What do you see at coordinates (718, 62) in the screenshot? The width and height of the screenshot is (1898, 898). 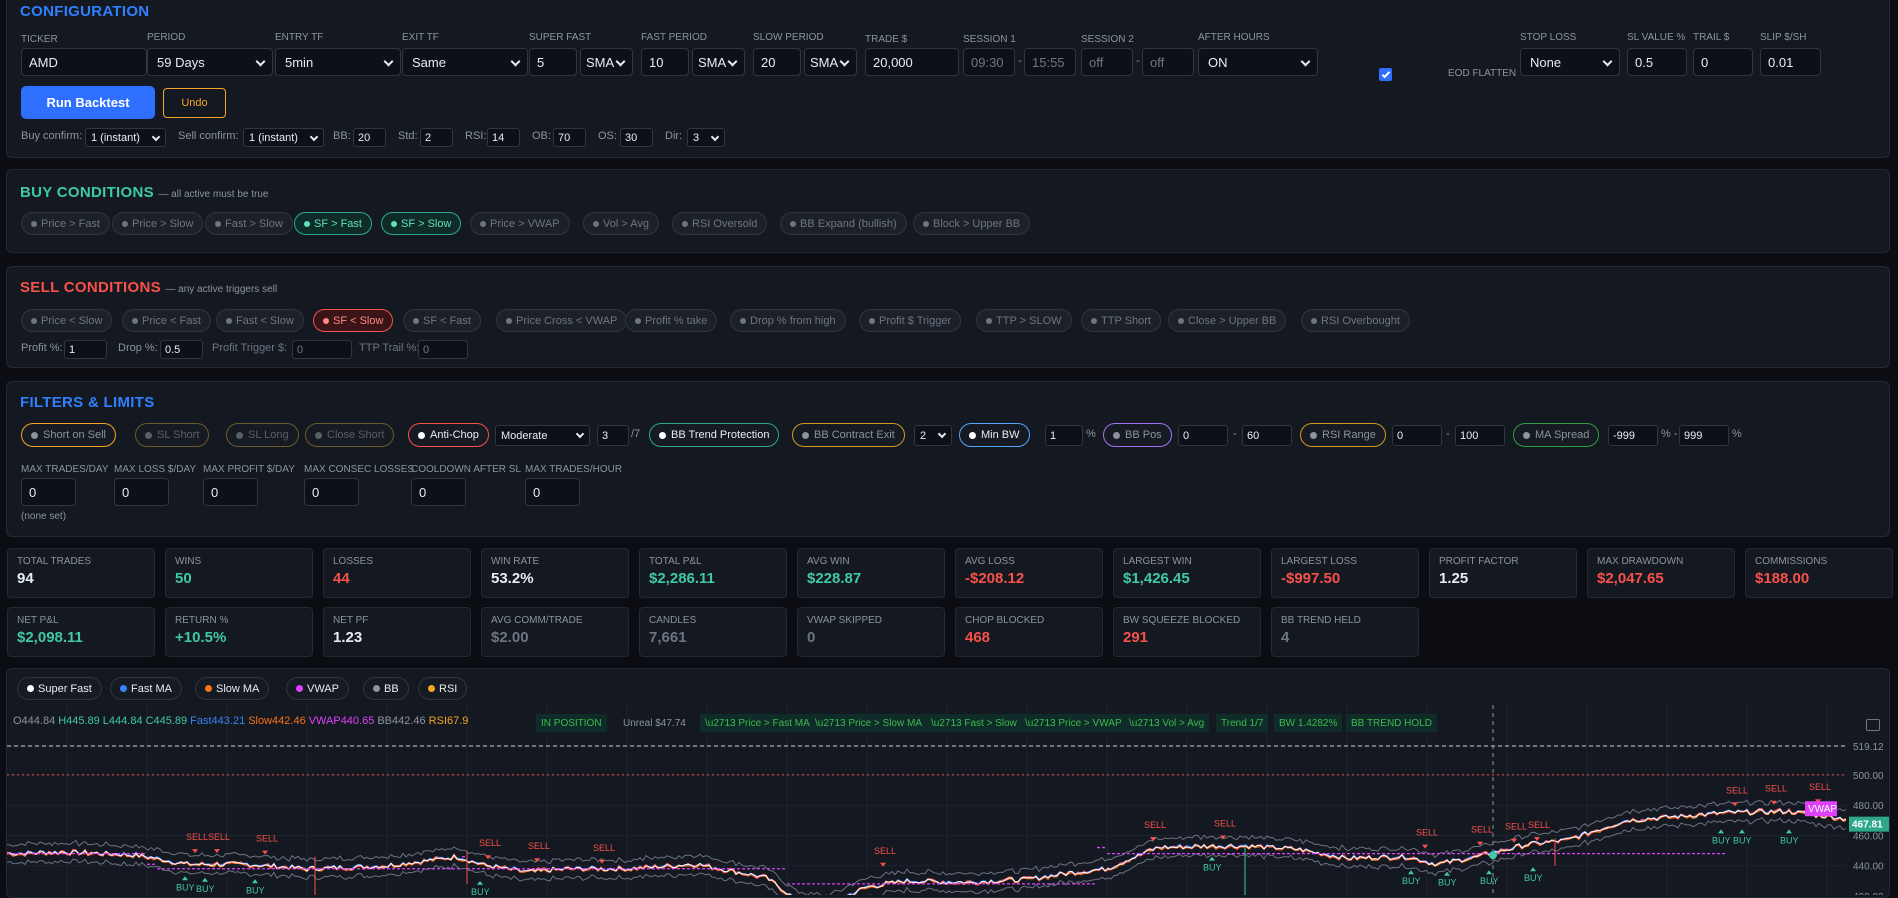 I see `fast-period-type-select: SMA` at bounding box center [718, 62].